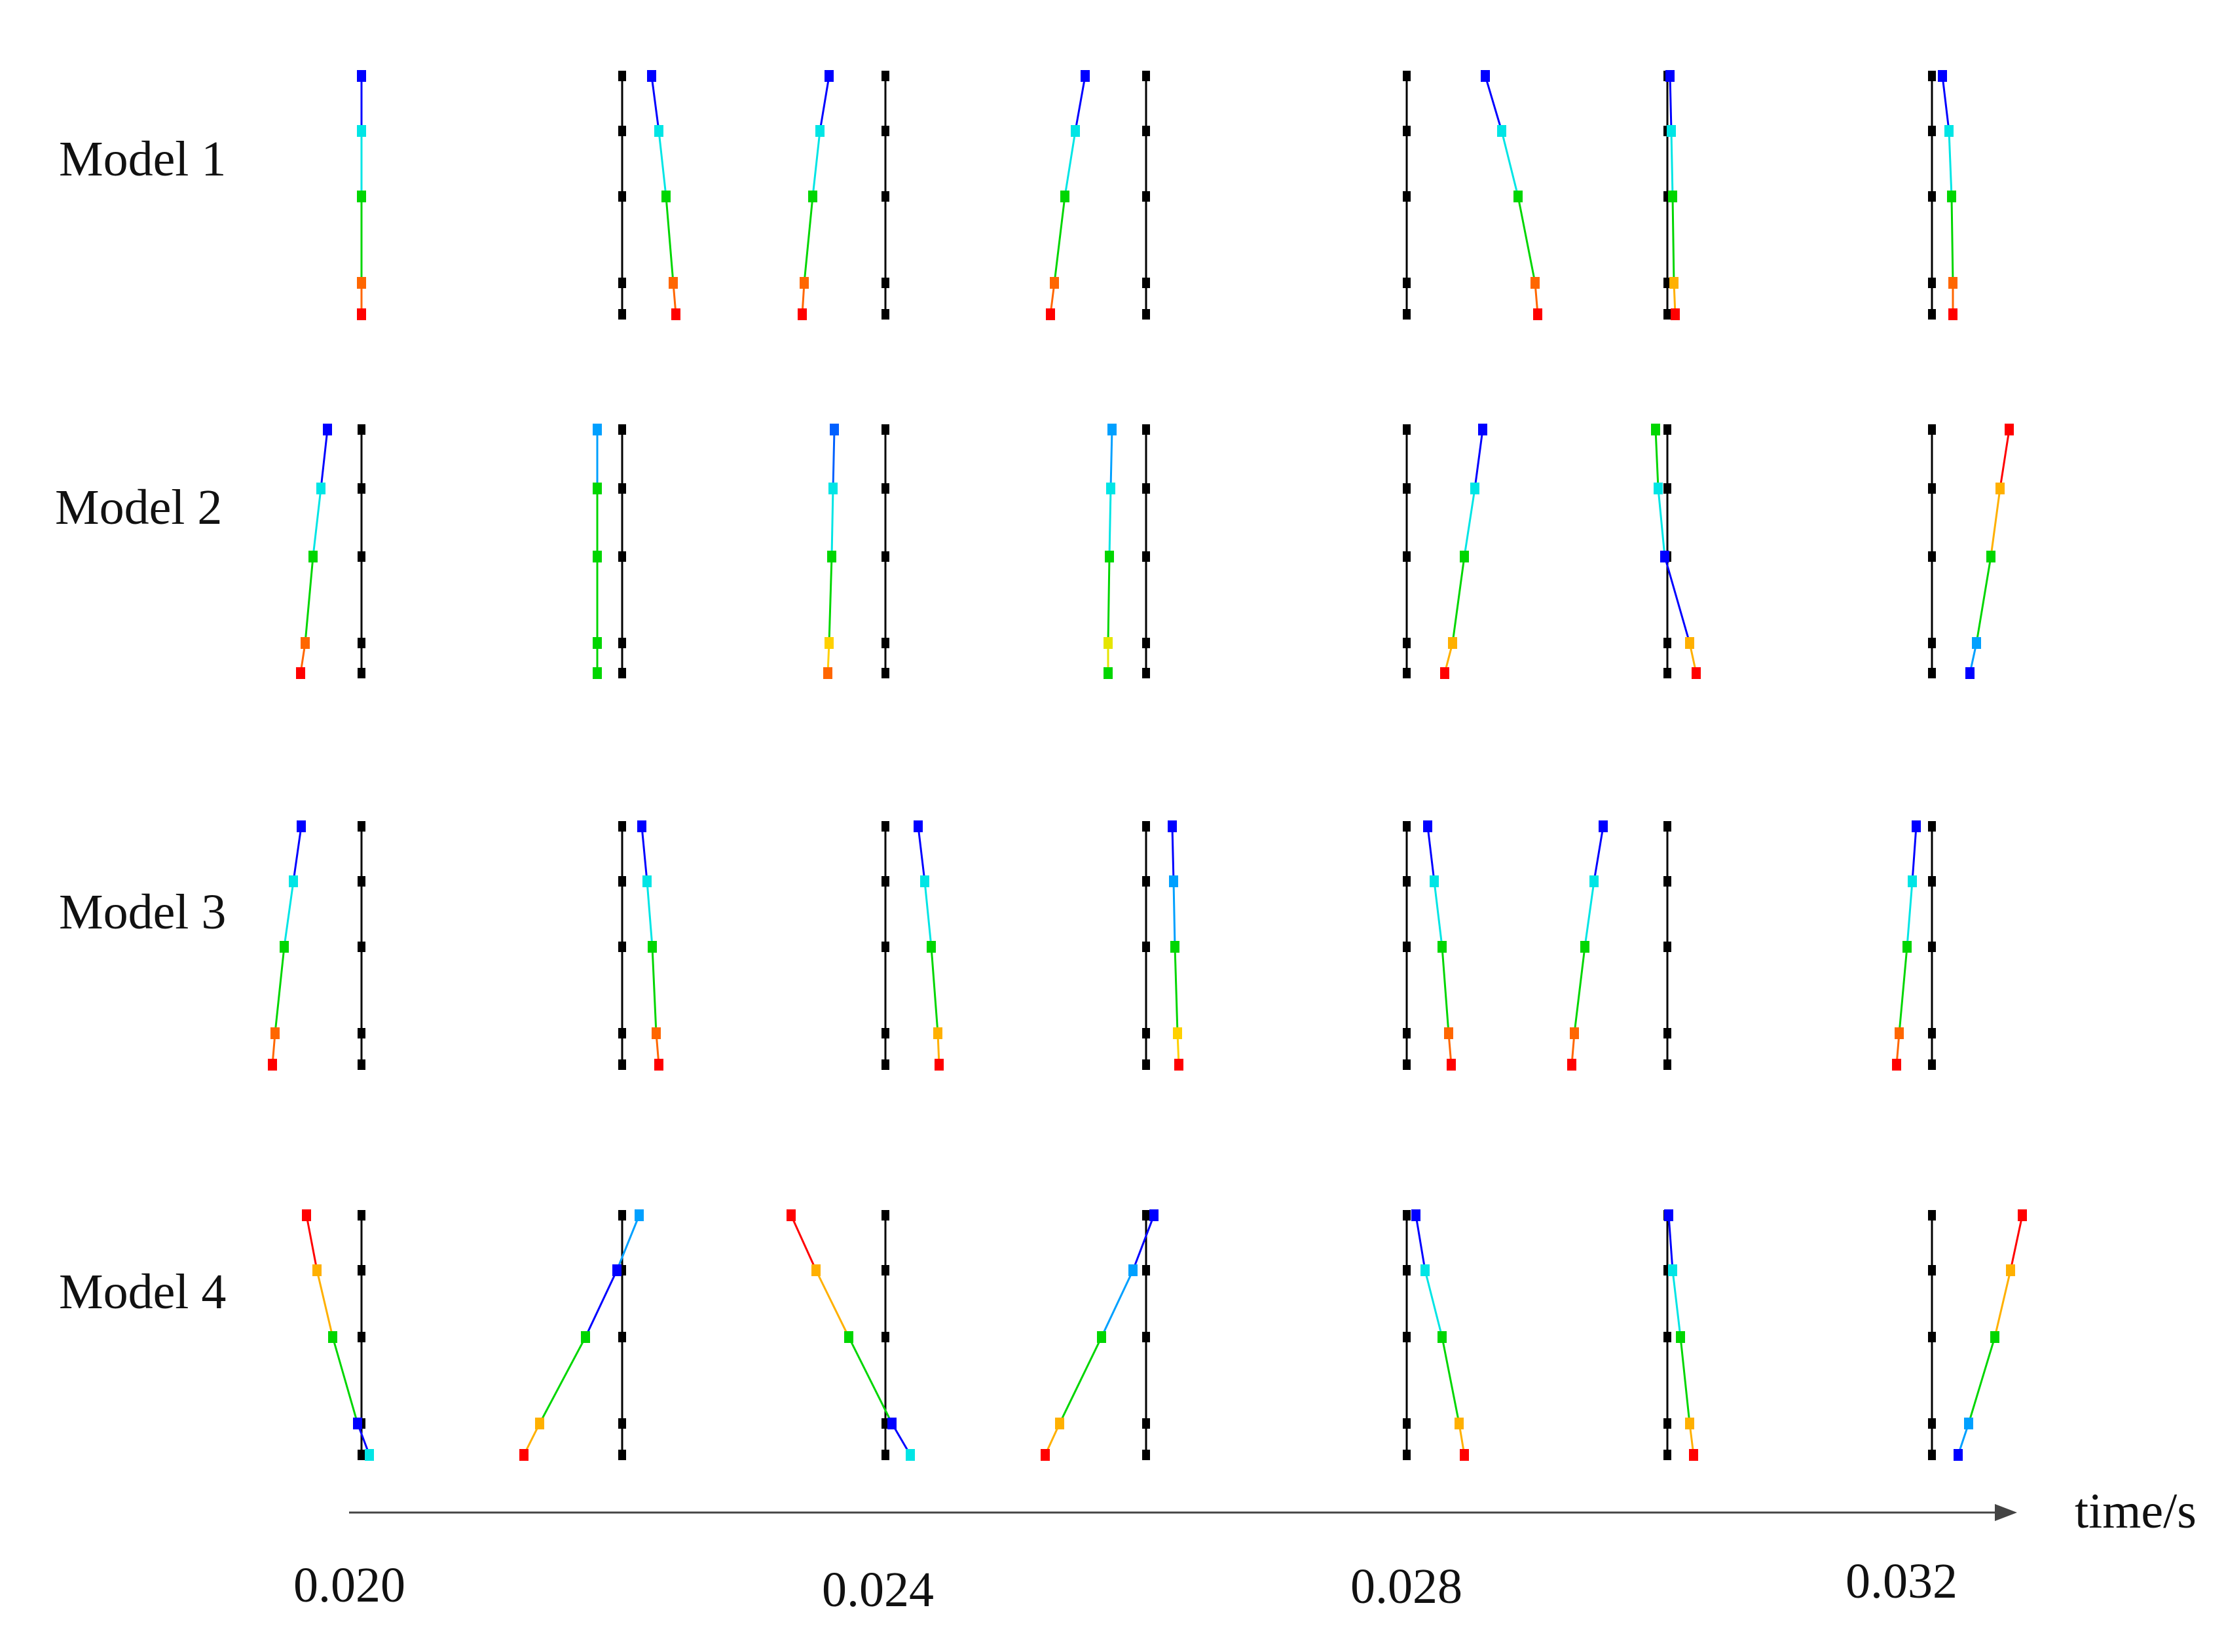 This screenshot has width=2226, height=1652. I want to click on time-axis-arrowhead, so click(2006, 1512).